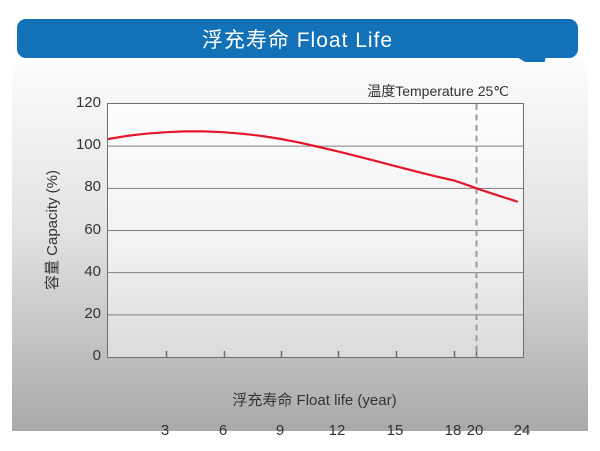 This screenshot has height=451, width=600. I want to click on y-tick-label-120: 120, so click(88, 102).